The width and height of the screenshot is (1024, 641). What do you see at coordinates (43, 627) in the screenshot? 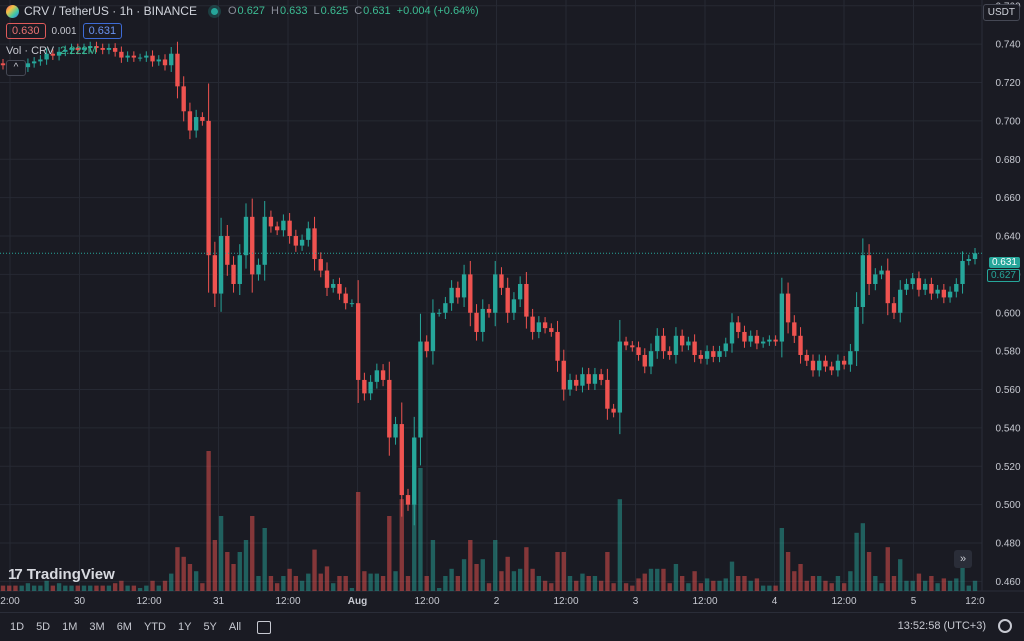
I see `range-5d-button: 5D` at bounding box center [43, 627].